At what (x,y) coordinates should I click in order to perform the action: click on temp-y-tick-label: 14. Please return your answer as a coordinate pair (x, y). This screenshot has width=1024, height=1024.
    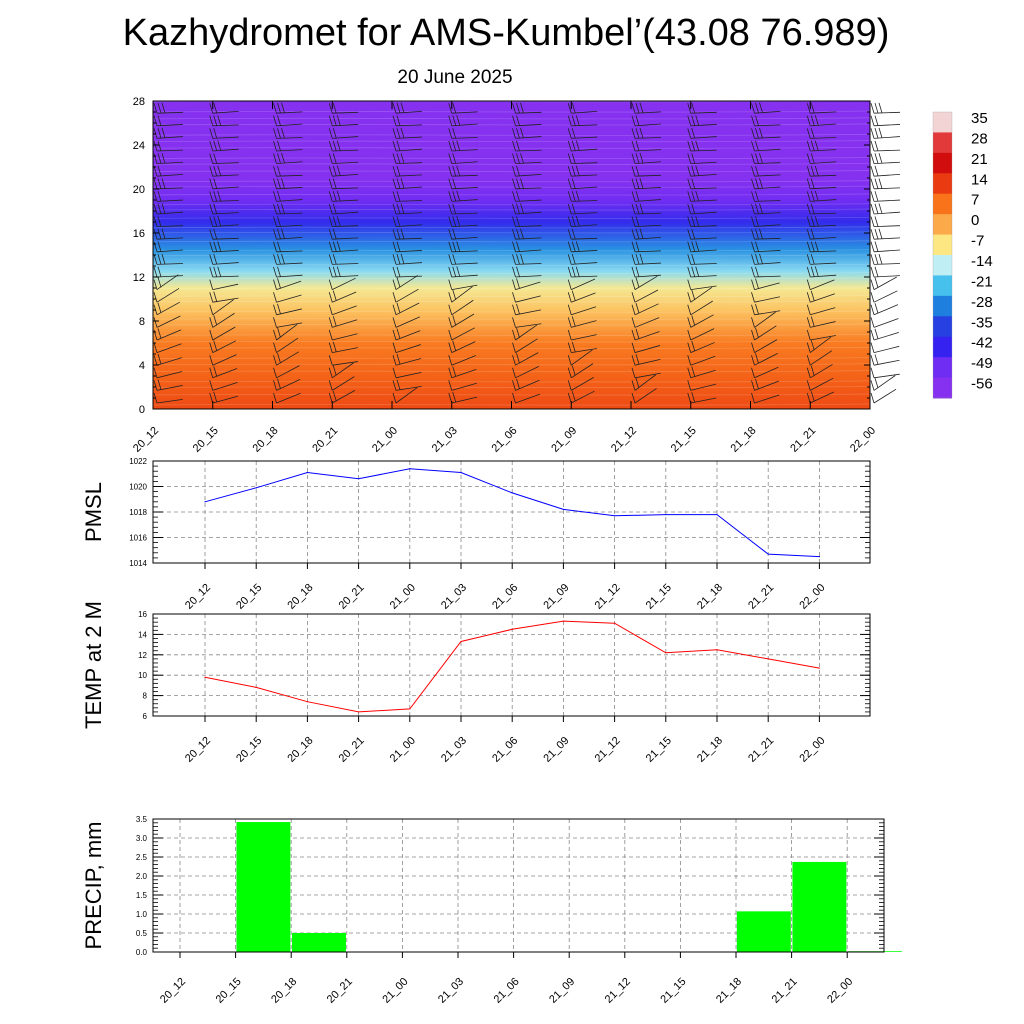
    Looking at the image, I should click on (142, 634).